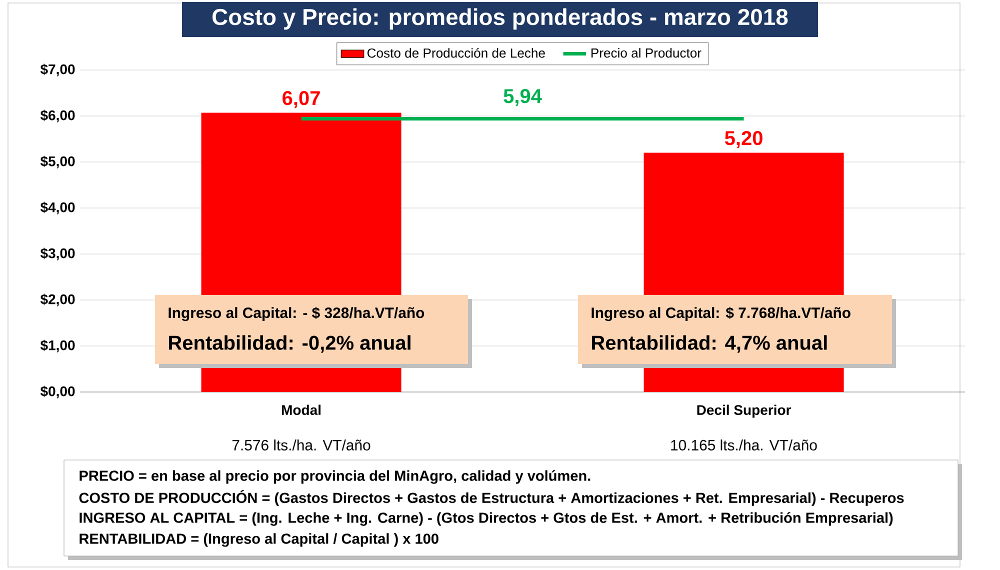 The image size is (1000, 570). Describe the element at coordinates (259, 540) in the screenshot. I see `text: RENTABILIDAD = (Ingreso al Capital / Capital ) x 100` at that location.